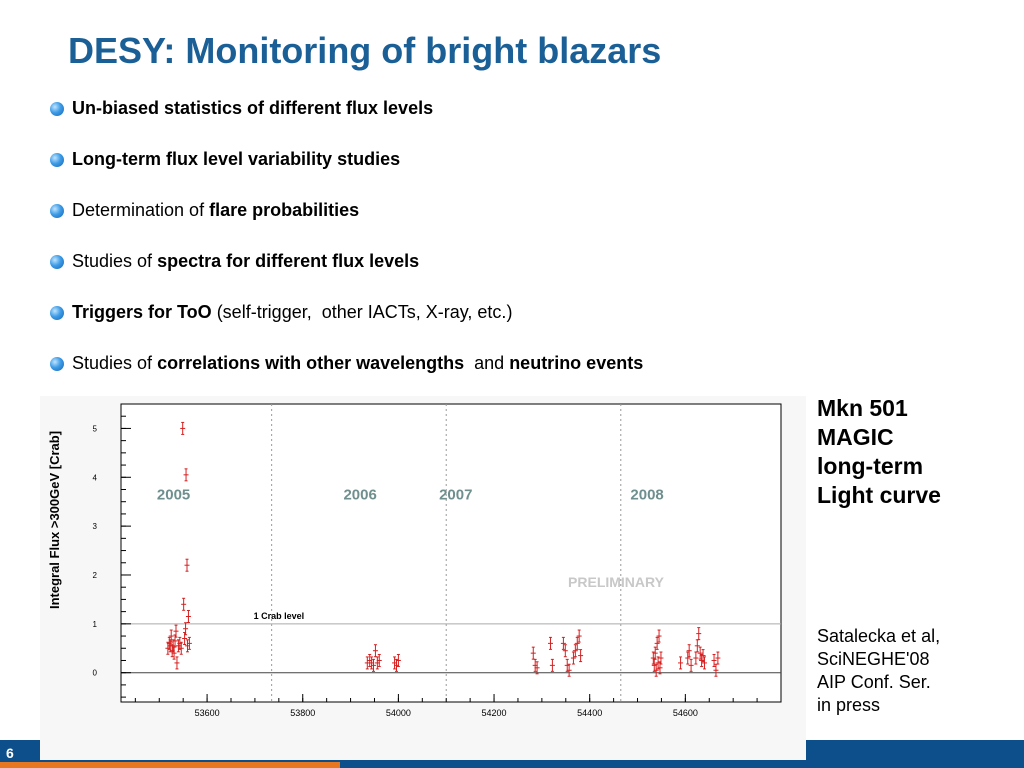 The width and height of the screenshot is (1024, 768). What do you see at coordinates (870, 466) in the screenshot?
I see `side-line: long-term` at bounding box center [870, 466].